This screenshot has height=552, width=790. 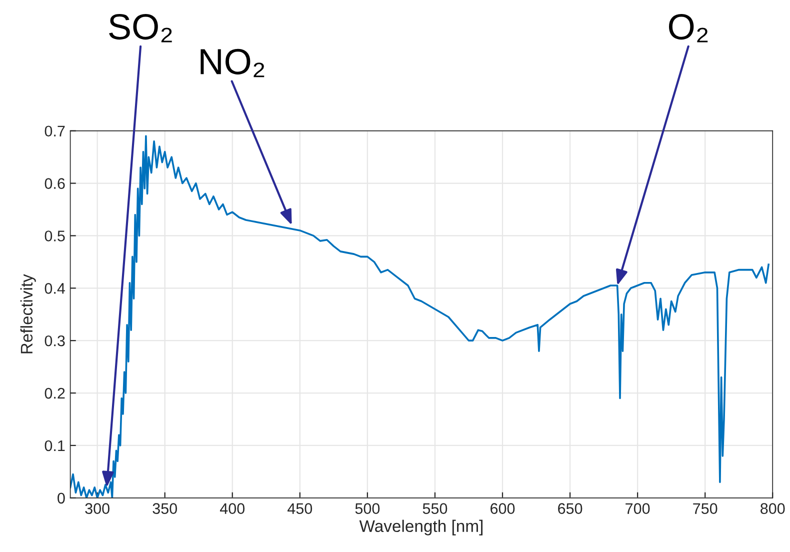 I want to click on x-tick-label: 400, so click(x=232, y=508).